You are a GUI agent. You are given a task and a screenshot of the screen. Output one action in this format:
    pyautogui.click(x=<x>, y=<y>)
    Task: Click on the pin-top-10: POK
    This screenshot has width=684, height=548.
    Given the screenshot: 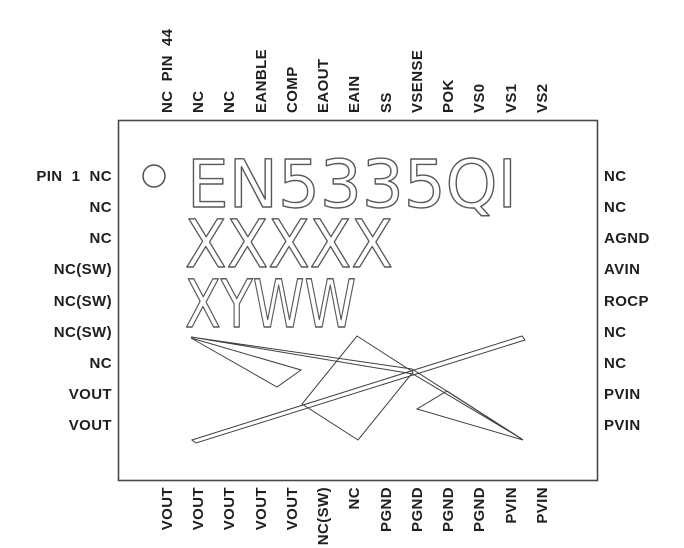 What is the action you would take?
    pyautogui.click(x=448, y=96)
    